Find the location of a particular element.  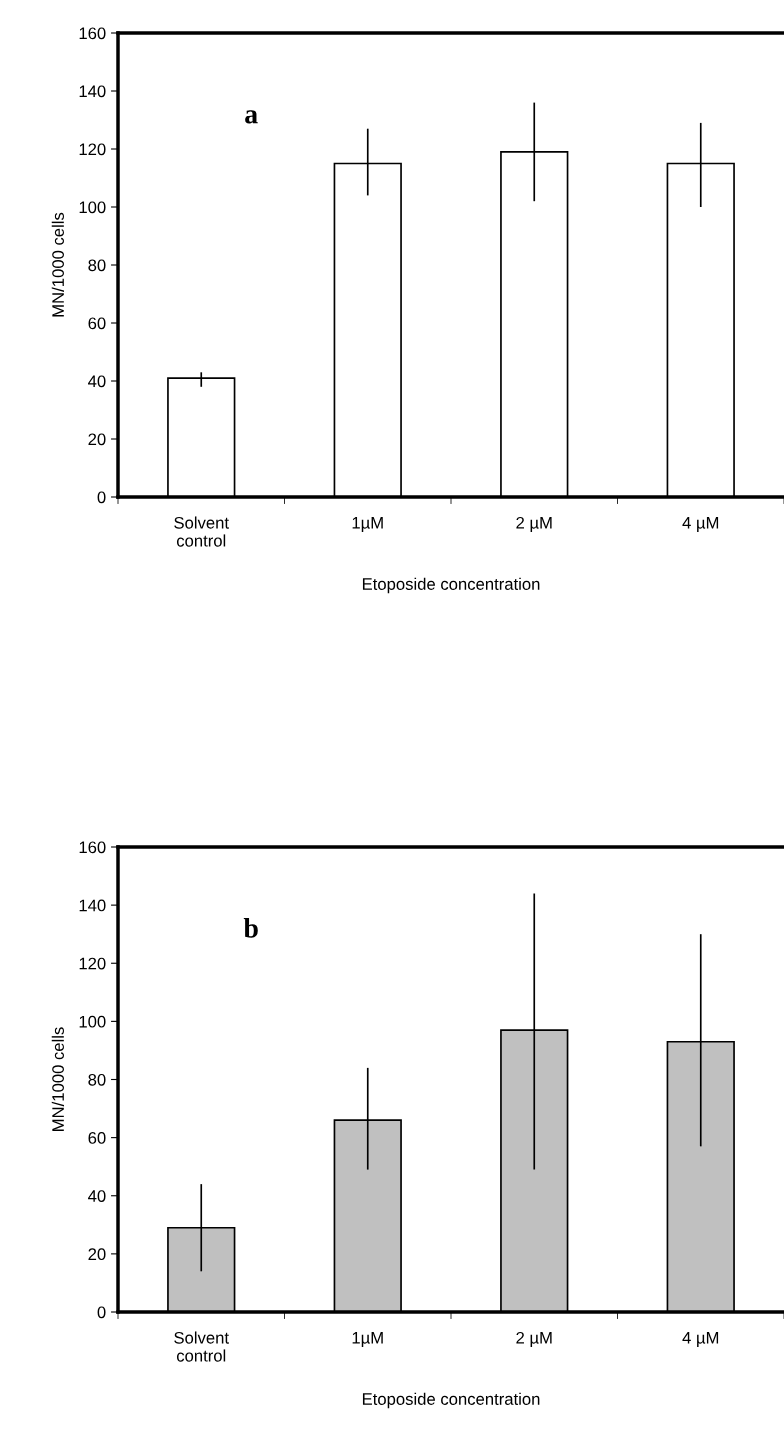

annotation: a is located at coordinates (251, 117).